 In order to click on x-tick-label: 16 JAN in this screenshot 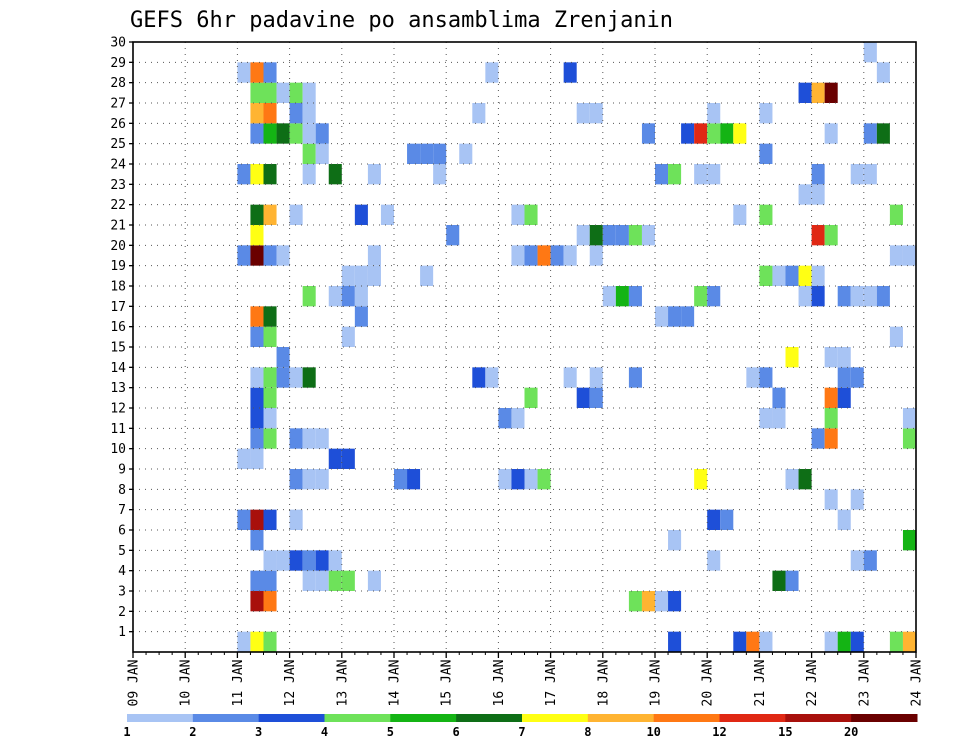, I will do `click(499, 683)`.